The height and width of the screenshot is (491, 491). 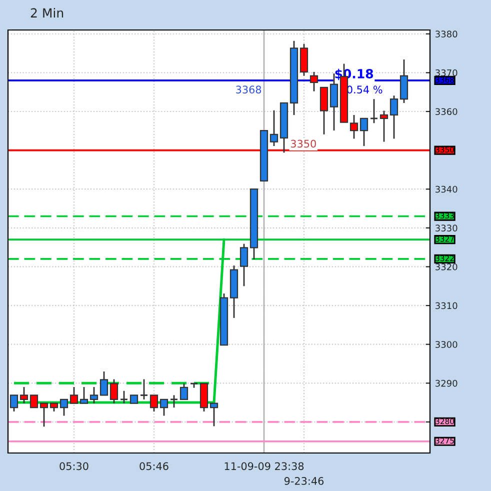 I want to click on x-tick-label: 05:46, so click(x=154, y=466).